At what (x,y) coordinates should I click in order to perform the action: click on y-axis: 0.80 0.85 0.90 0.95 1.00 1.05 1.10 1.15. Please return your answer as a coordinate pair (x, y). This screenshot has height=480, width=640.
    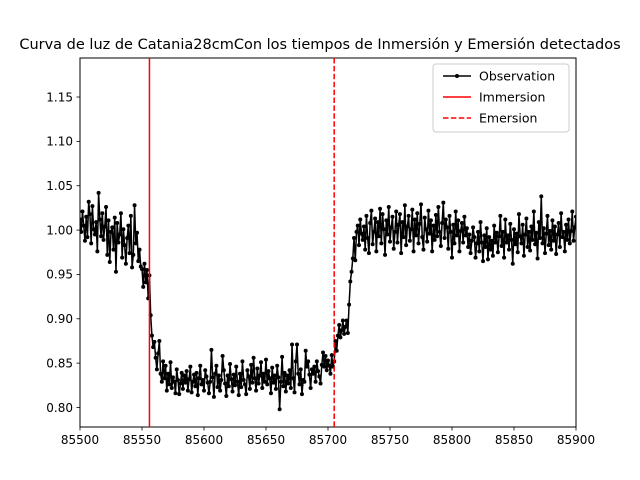
    Looking at the image, I should click on (63, 252).